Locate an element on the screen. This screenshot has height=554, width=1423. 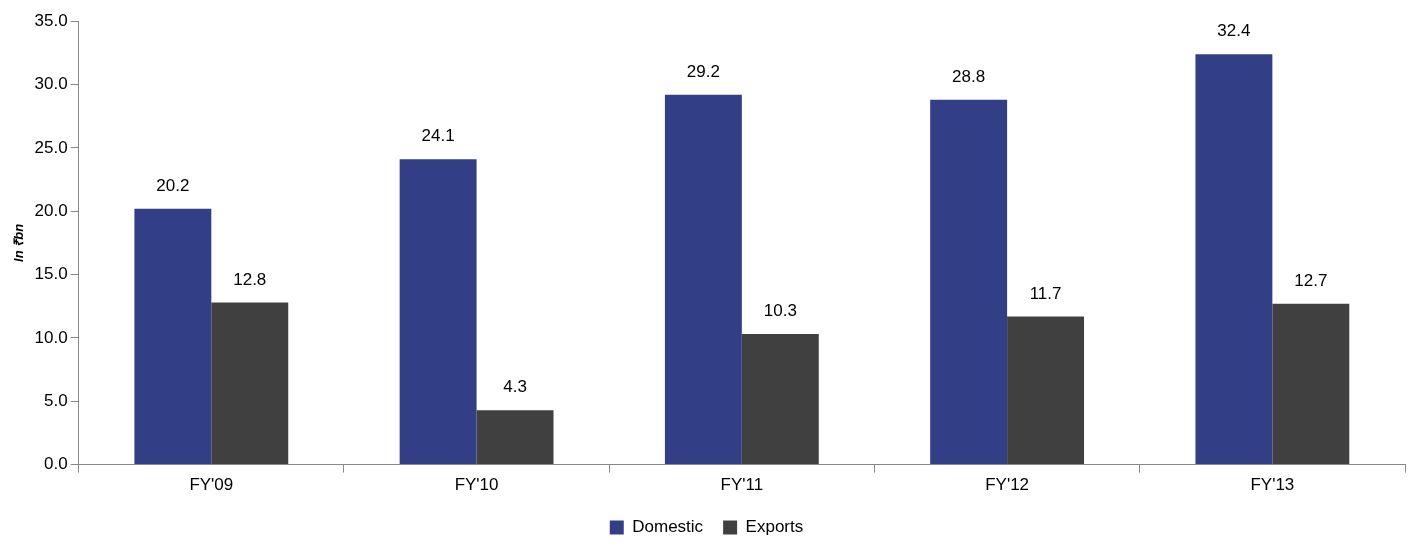
data-label: 32.4 is located at coordinates (1234, 31).